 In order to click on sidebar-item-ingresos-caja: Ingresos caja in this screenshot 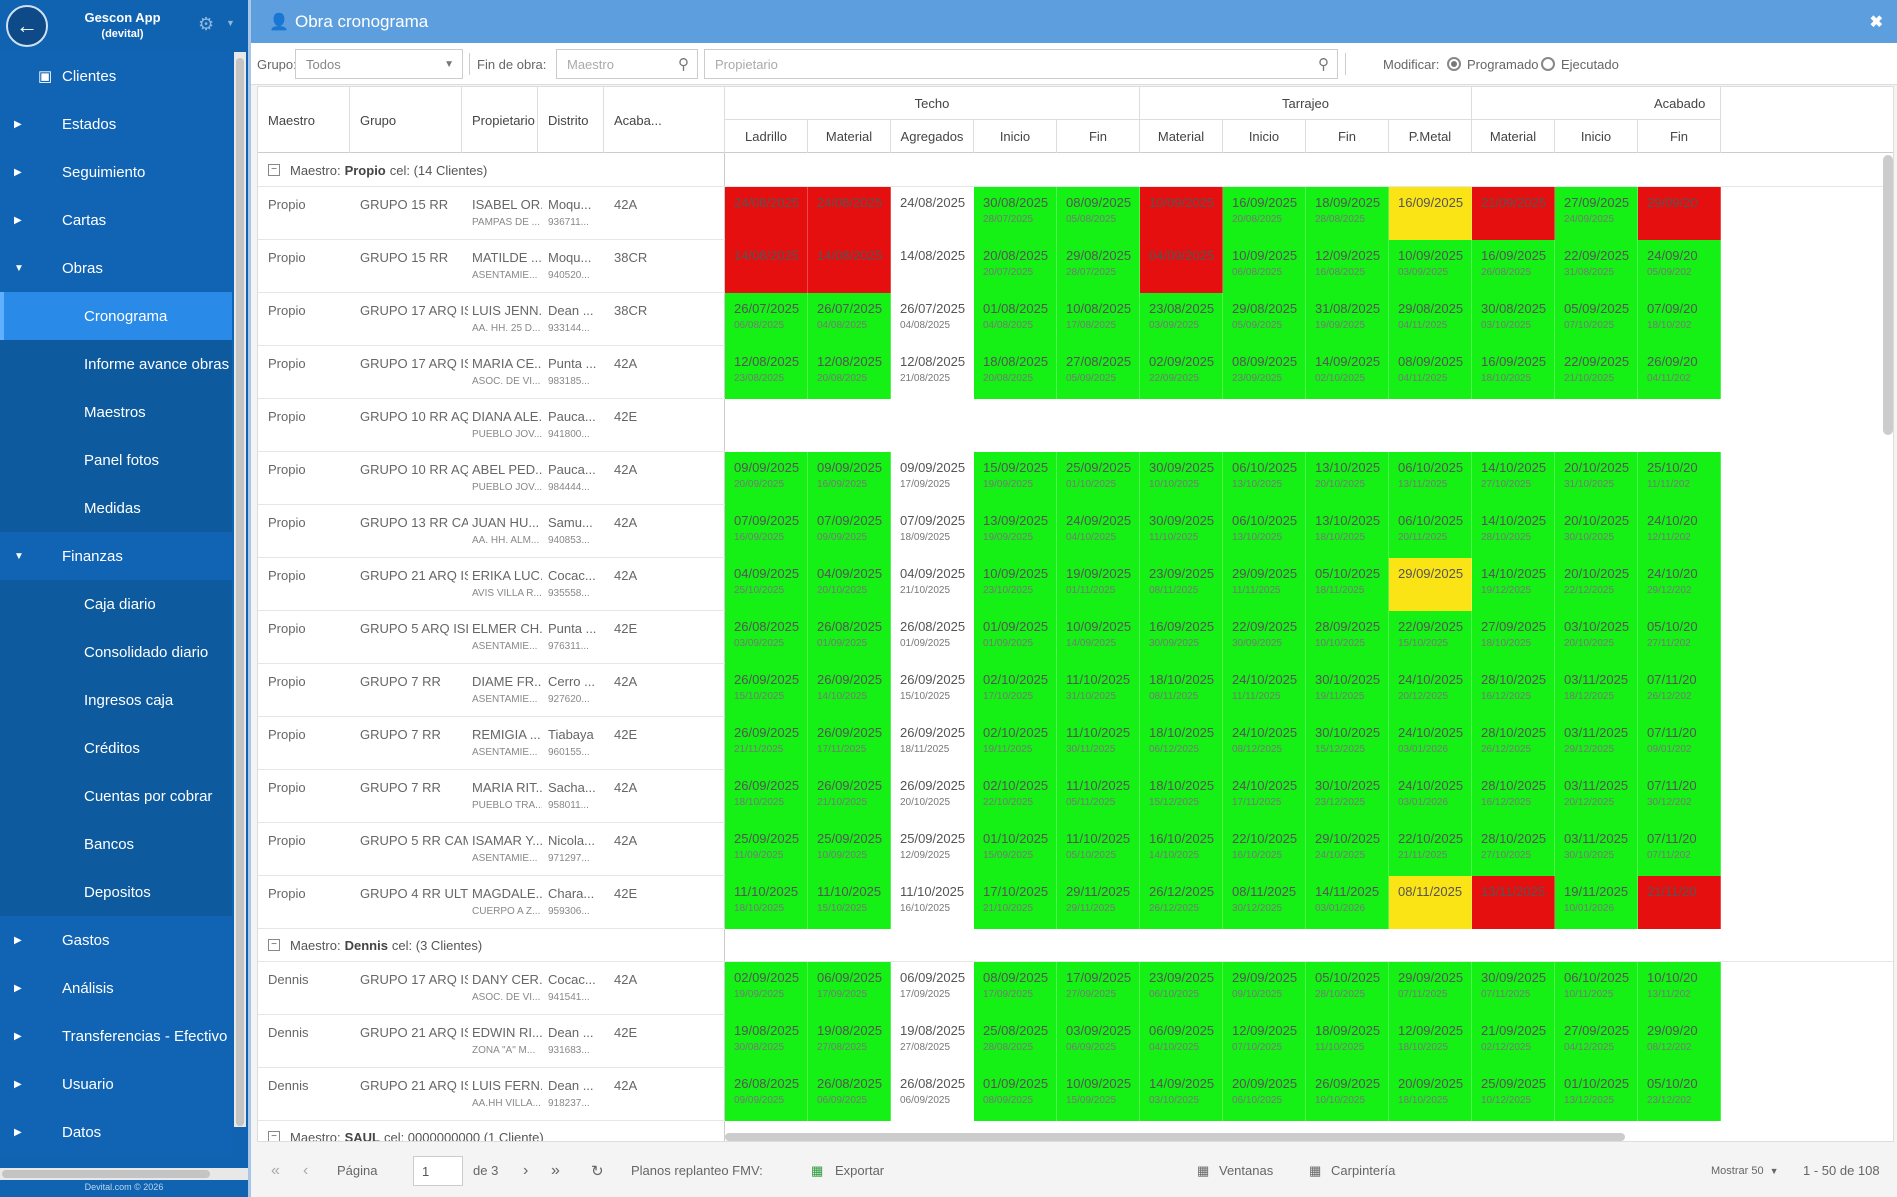, I will do `click(116, 700)`.